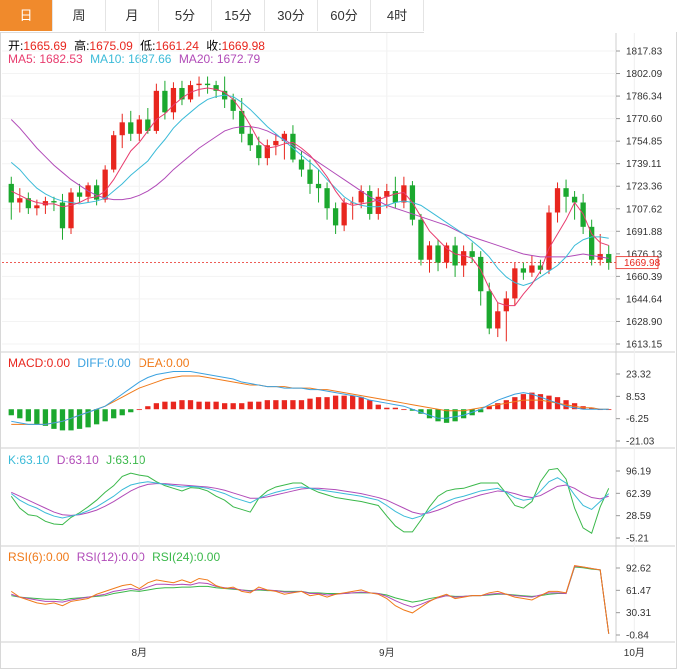  I want to click on tab-1: 周, so click(79, 15).